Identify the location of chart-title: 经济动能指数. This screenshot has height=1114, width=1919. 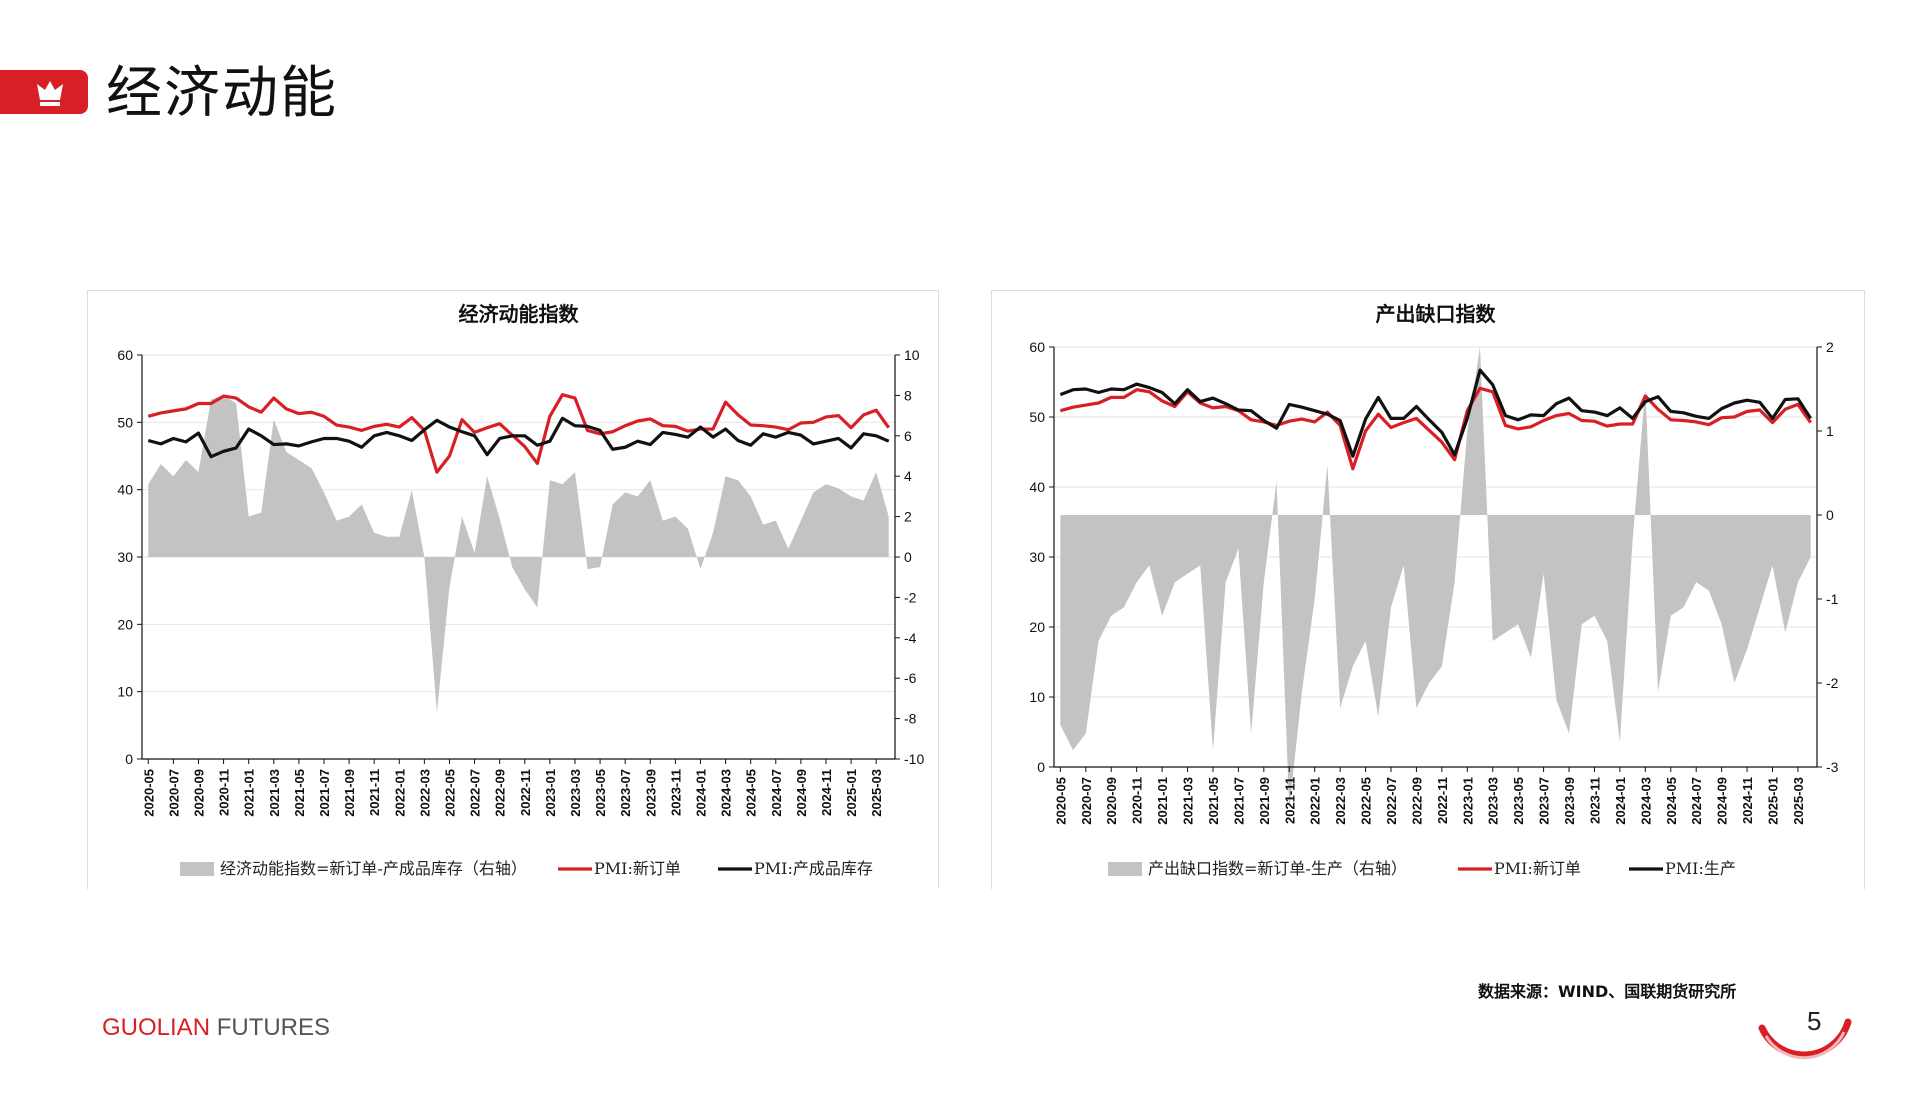
(519, 314).